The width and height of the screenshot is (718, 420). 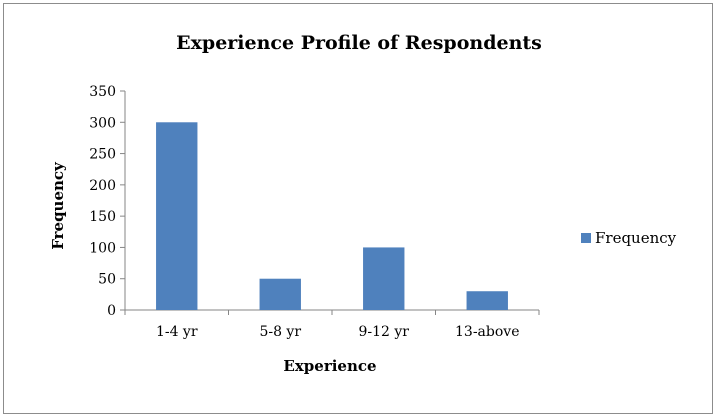 I want to click on legend-swatch, so click(x=586, y=238).